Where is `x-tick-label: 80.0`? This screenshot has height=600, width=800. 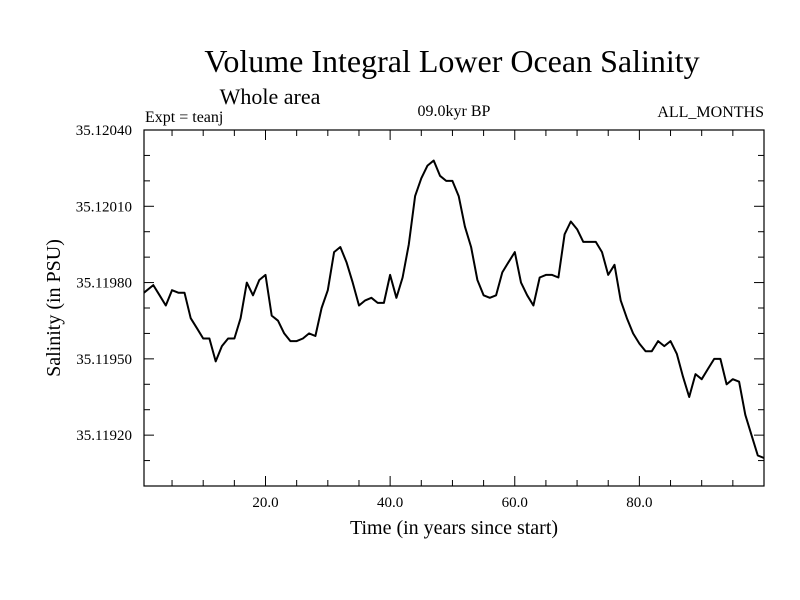 x-tick-label: 80.0 is located at coordinates (639, 503).